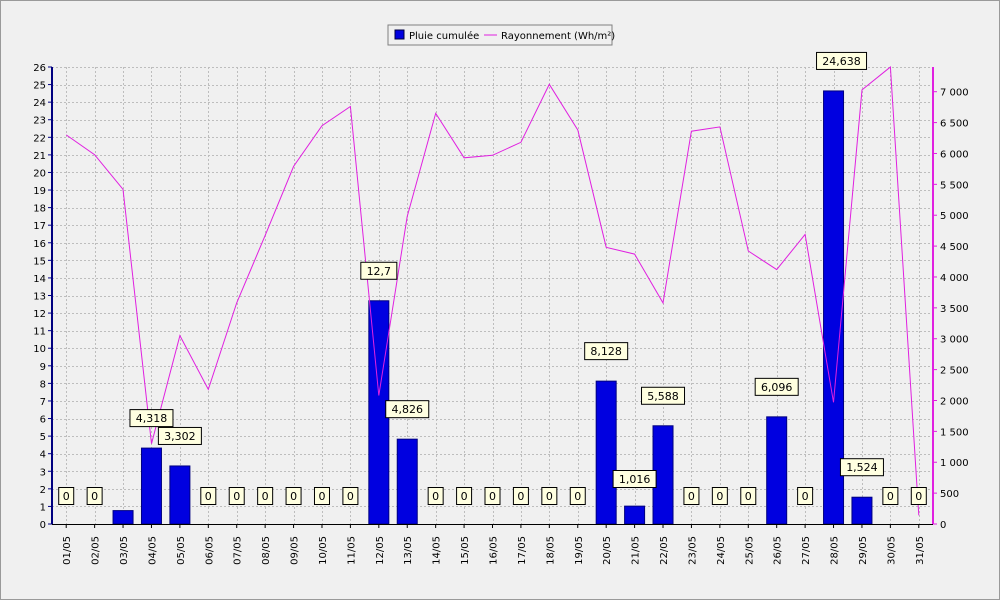 This screenshot has width=1000, height=600. What do you see at coordinates (96, 550) in the screenshot?
I see `x-tick-label: 02/05` at bounding box center [96, 550].